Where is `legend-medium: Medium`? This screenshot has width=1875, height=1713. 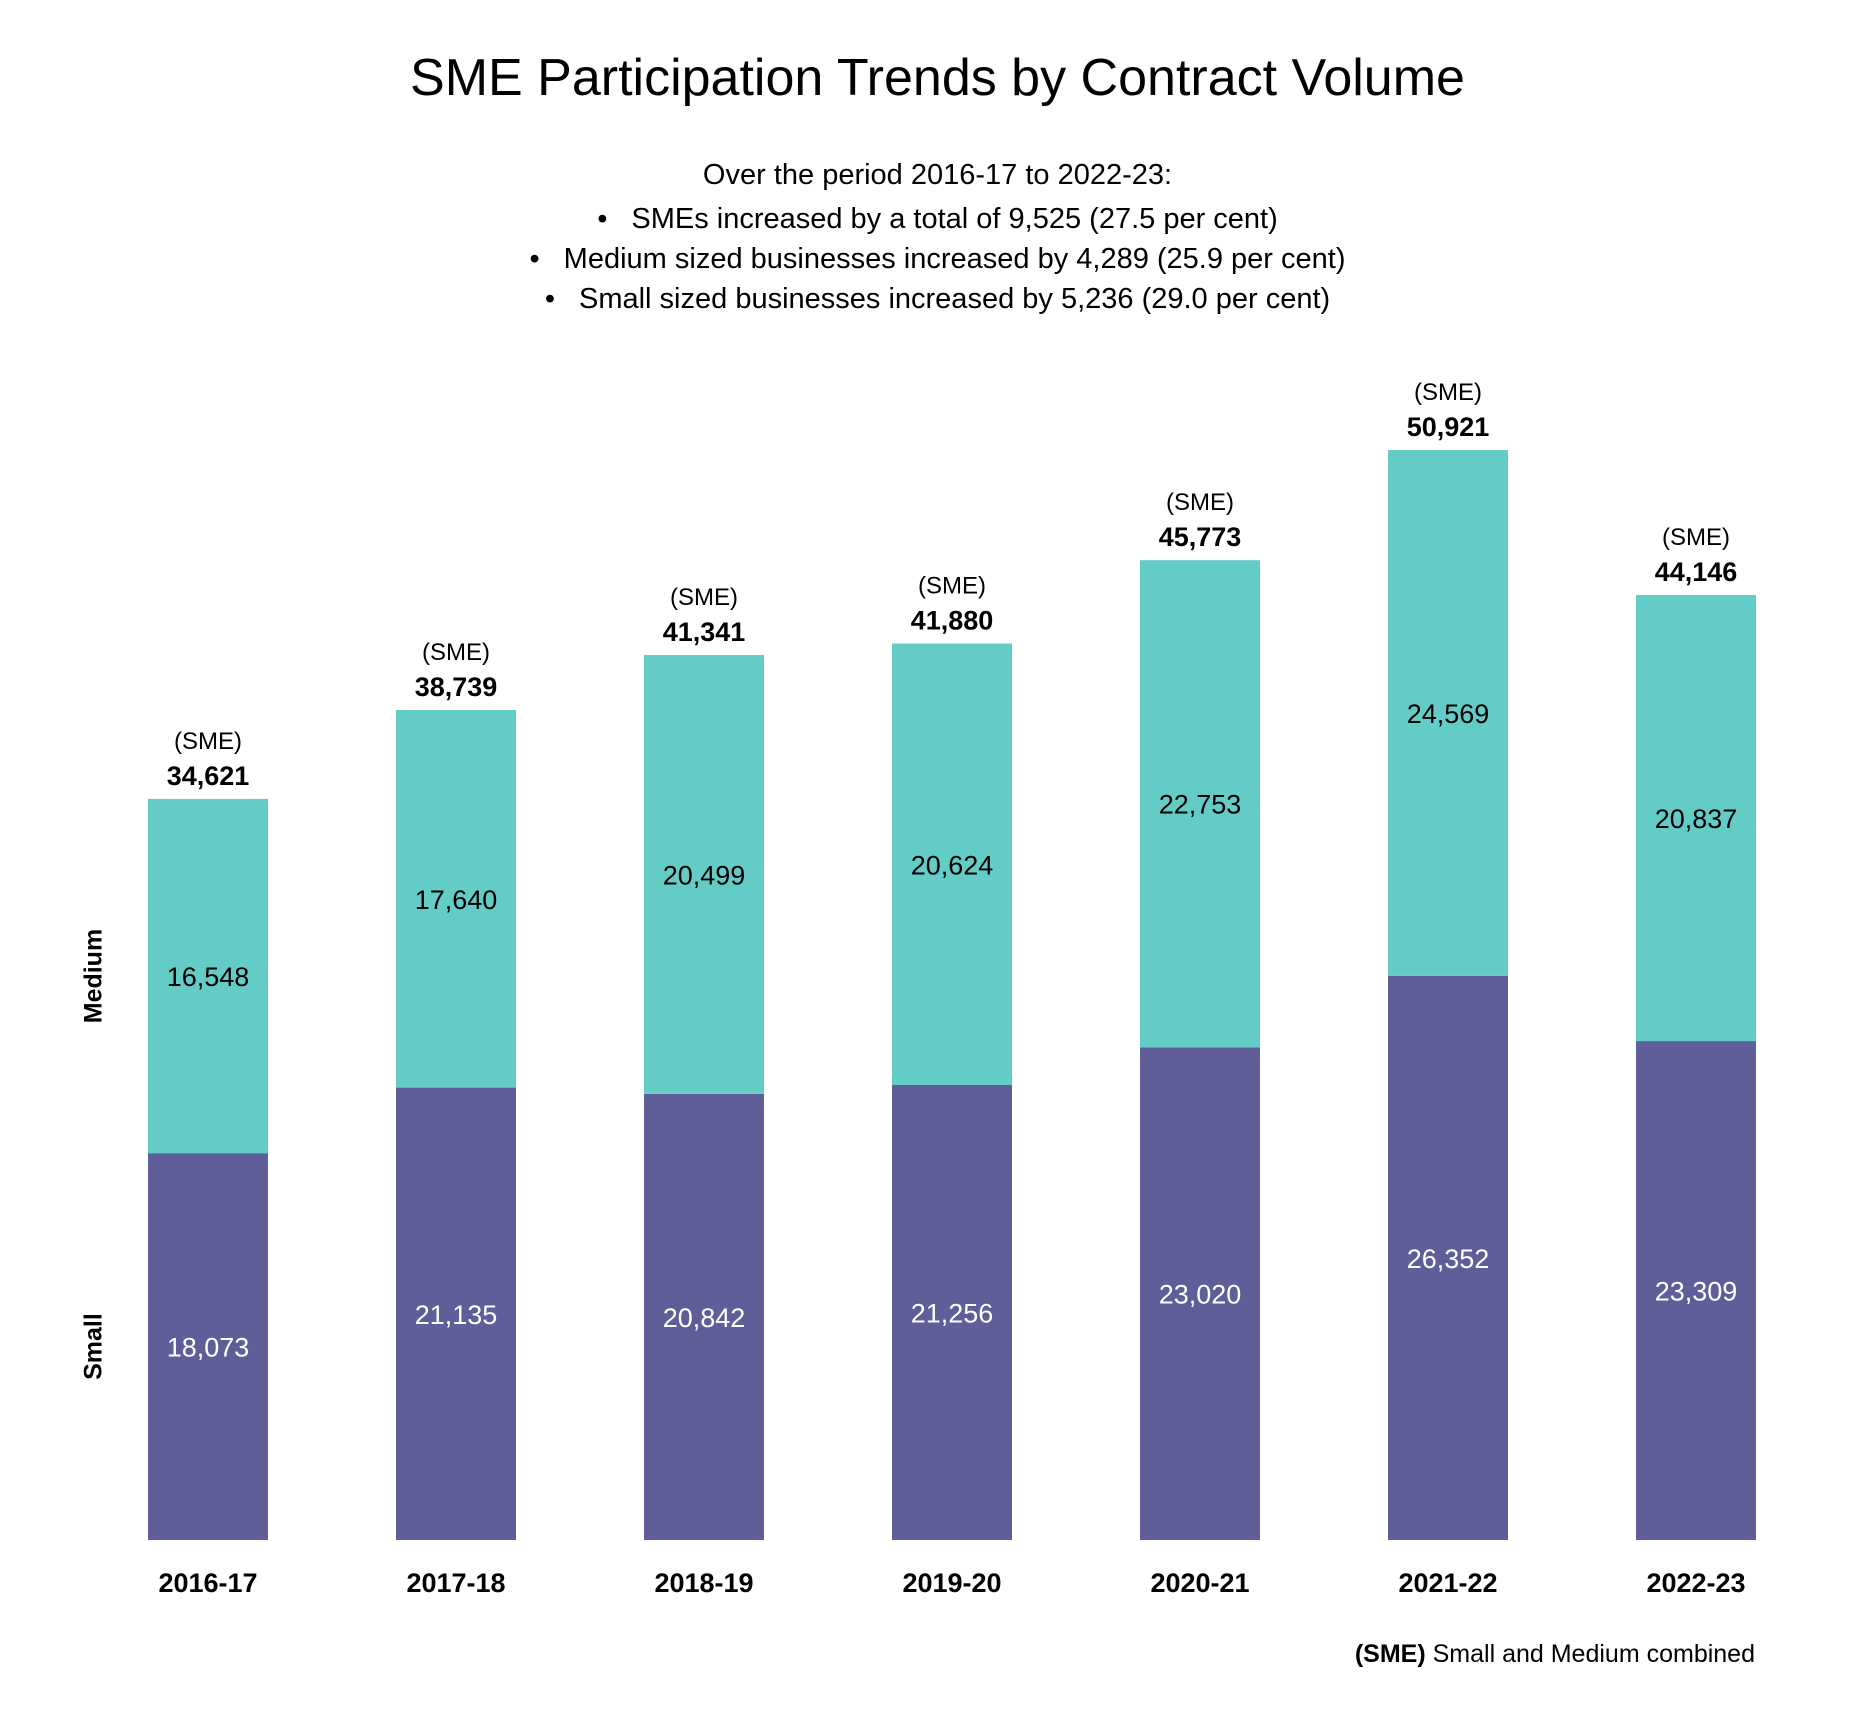 legend-medium: Medium is located at coordinates (94, 976).